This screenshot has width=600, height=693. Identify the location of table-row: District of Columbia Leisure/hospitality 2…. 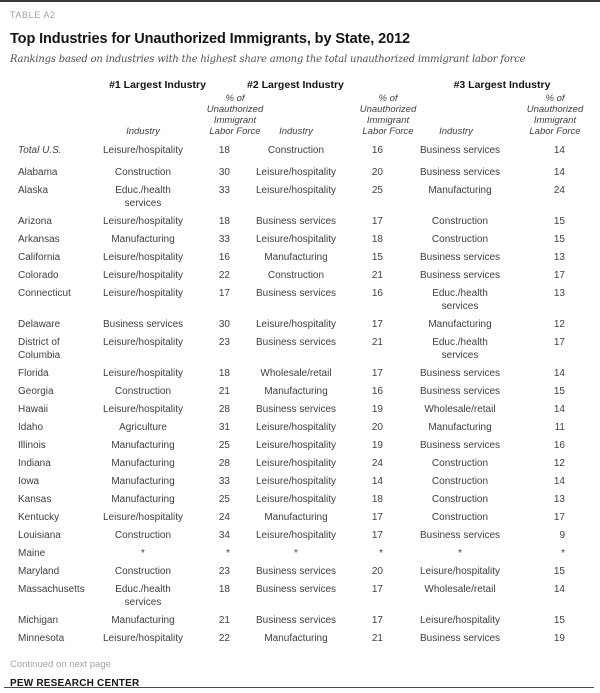
(300, 349).